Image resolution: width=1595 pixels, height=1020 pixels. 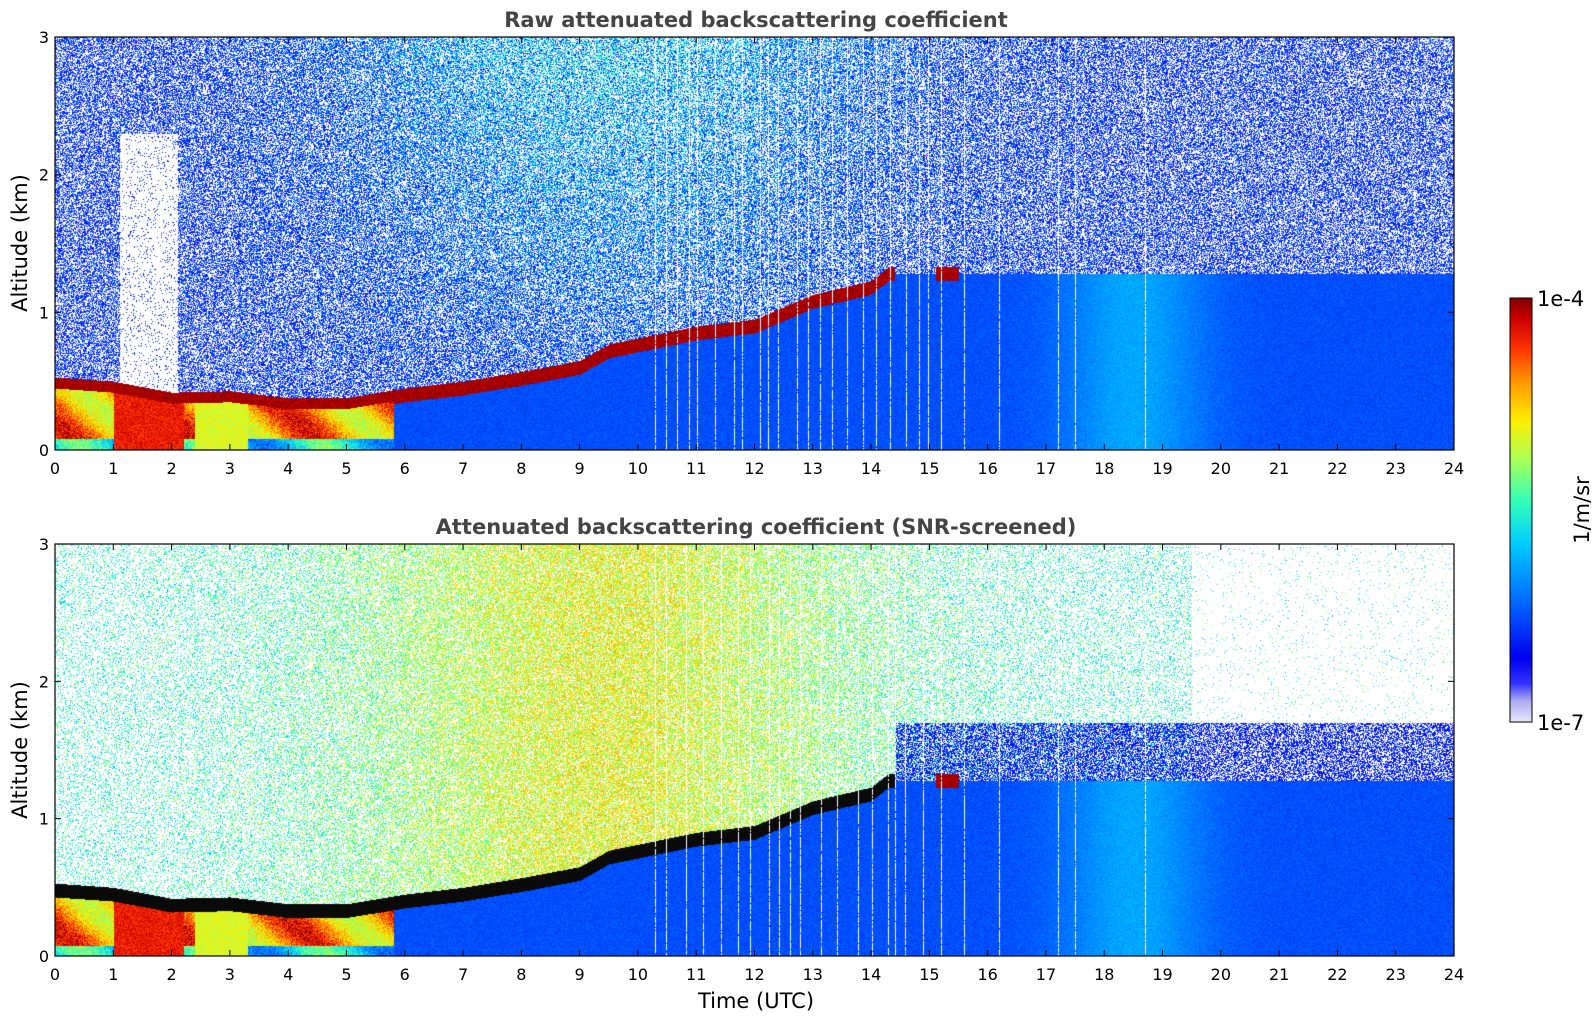 I want to click on x-axis-label: Time (UTC), so click(x=755, y=1001).